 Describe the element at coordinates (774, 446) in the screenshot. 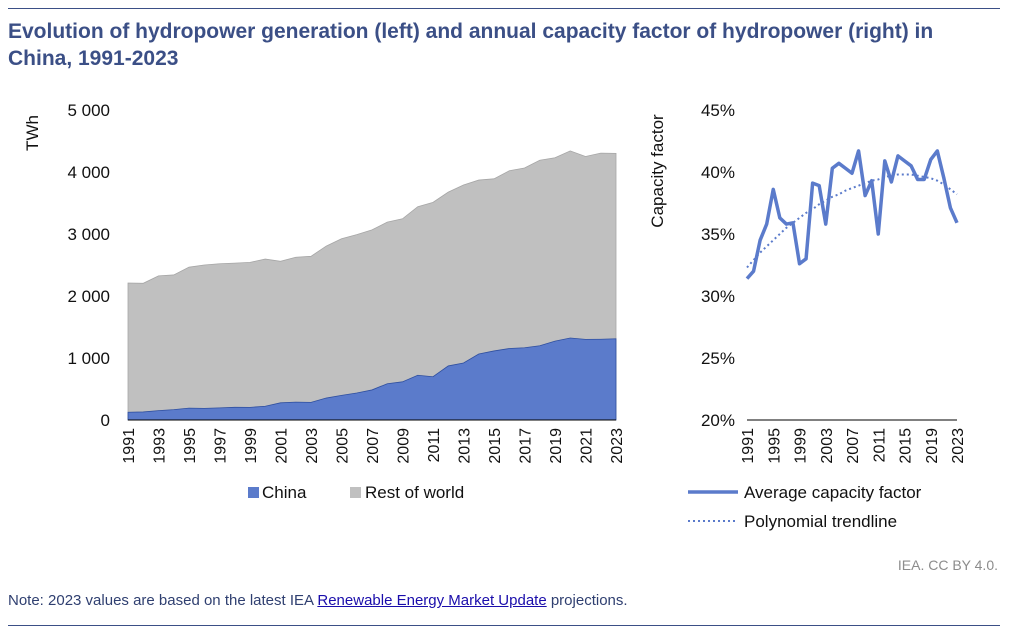

I see `right-x-tick-label: 1995` at that location.